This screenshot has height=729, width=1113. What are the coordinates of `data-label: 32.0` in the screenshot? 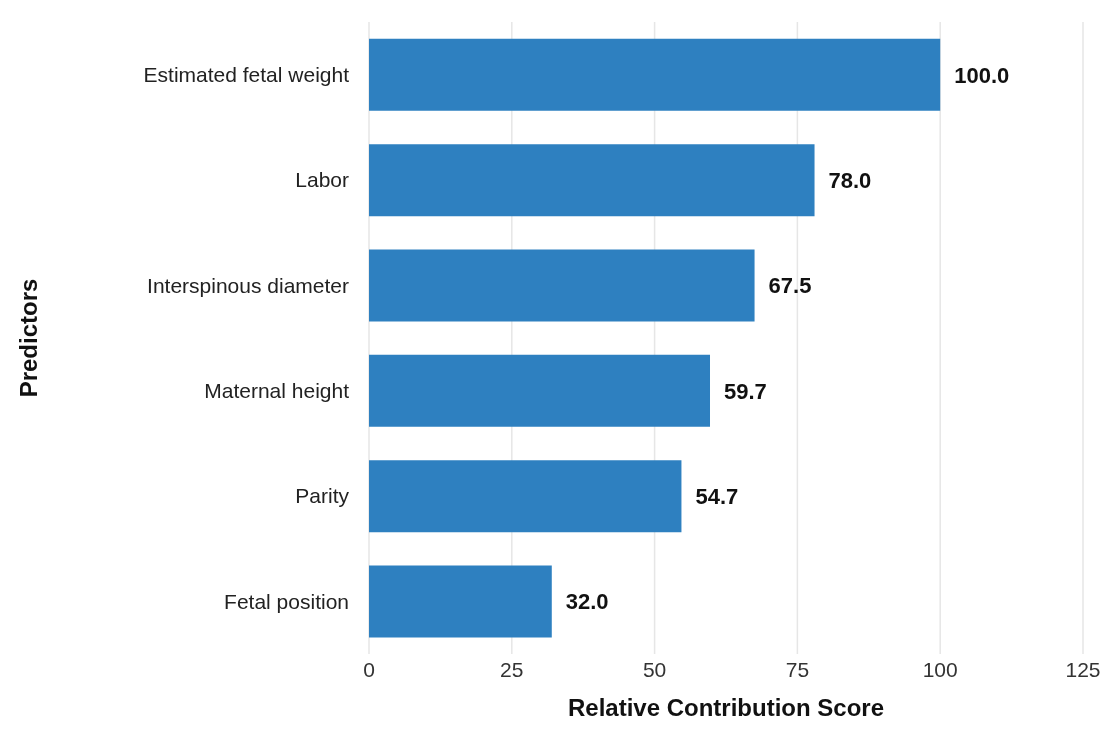 It's located at (587, 602).